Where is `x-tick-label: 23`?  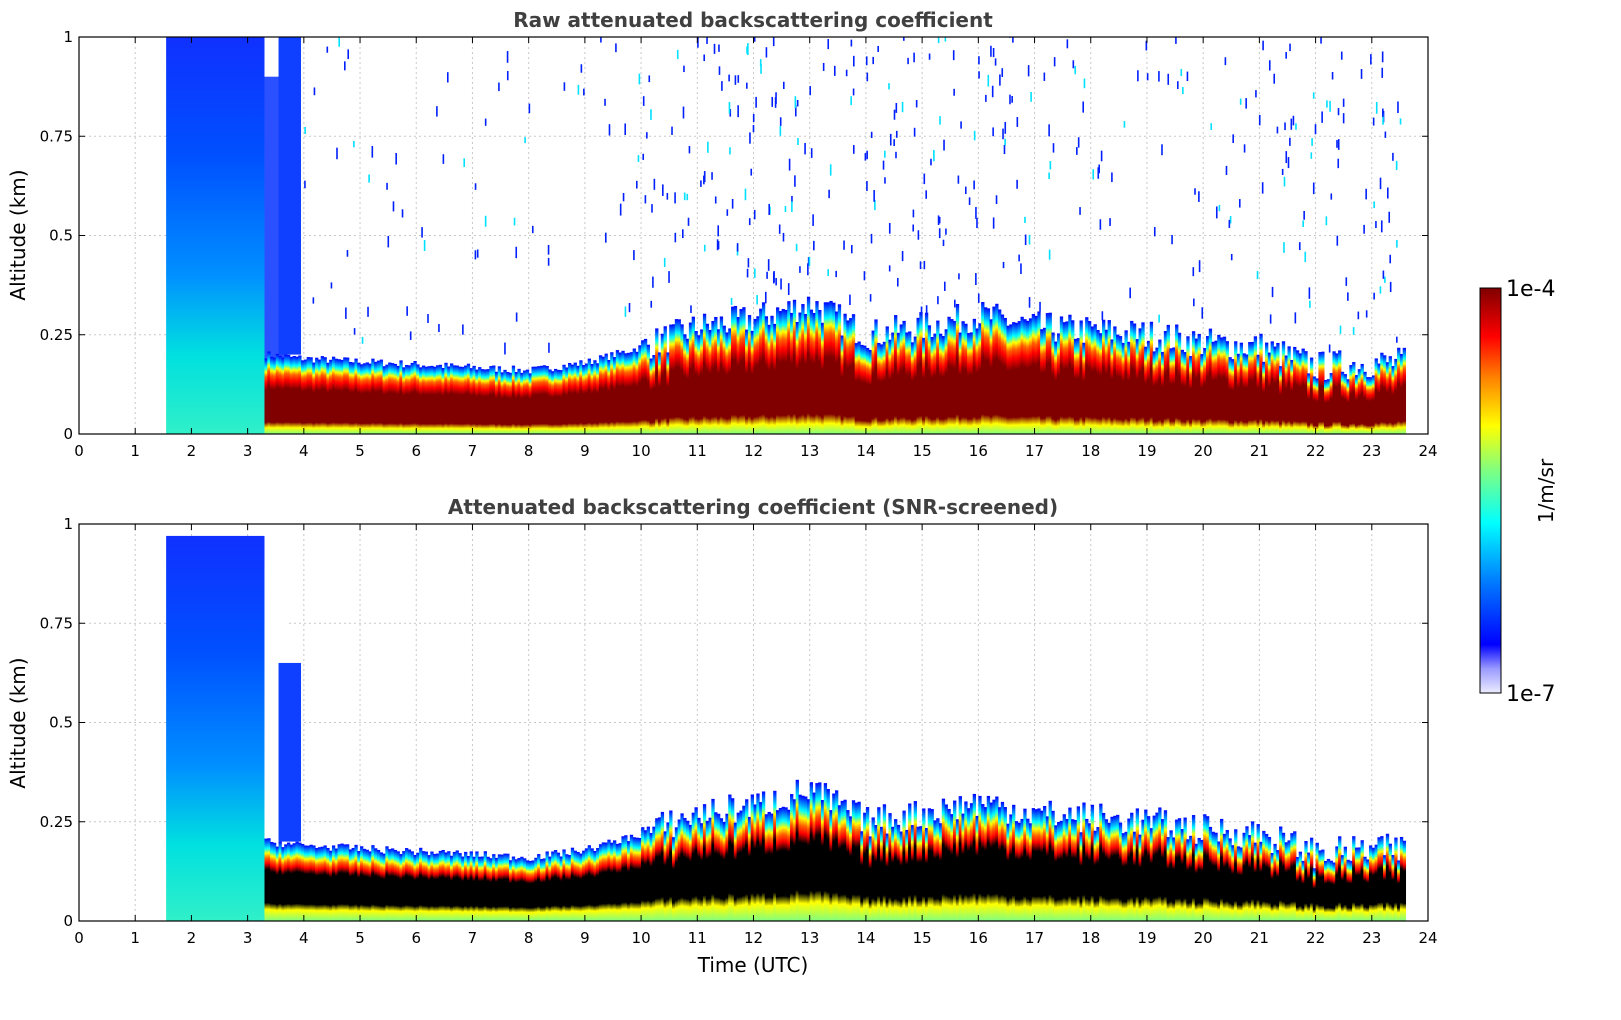
x-tick-label: 23 is located at coordinates (1371, 451).